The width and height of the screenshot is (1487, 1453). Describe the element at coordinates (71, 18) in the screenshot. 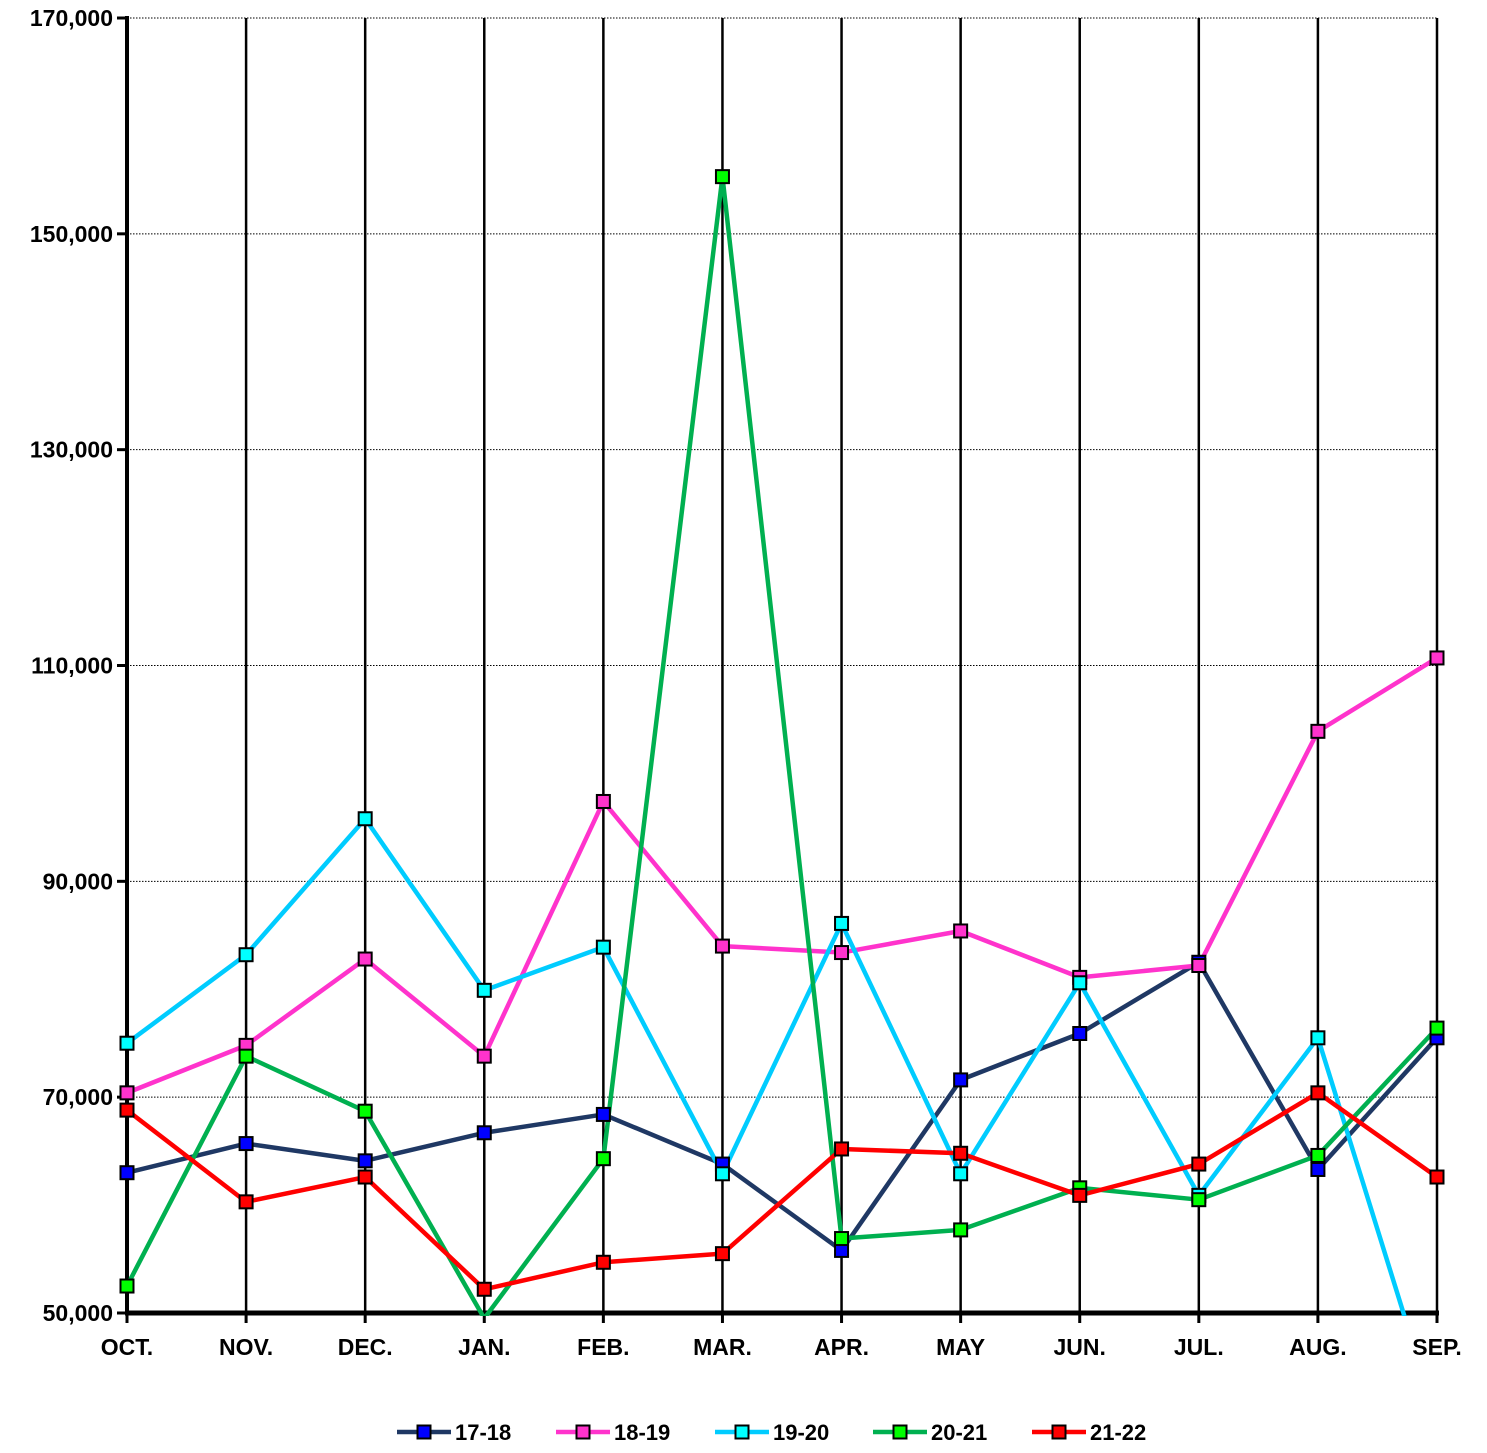

I see `y-tick-label-6: 170,000` at that location.